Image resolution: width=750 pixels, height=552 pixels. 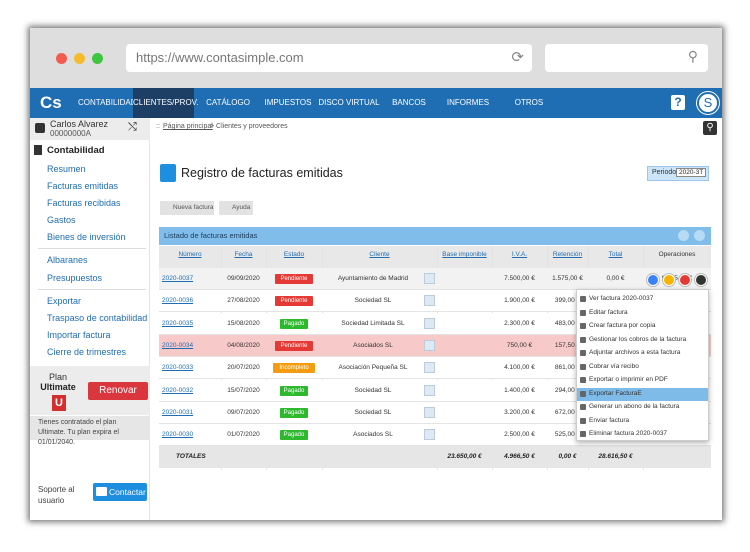 I want to click on nav-item: BANCOS, so click(x=409, y=102).